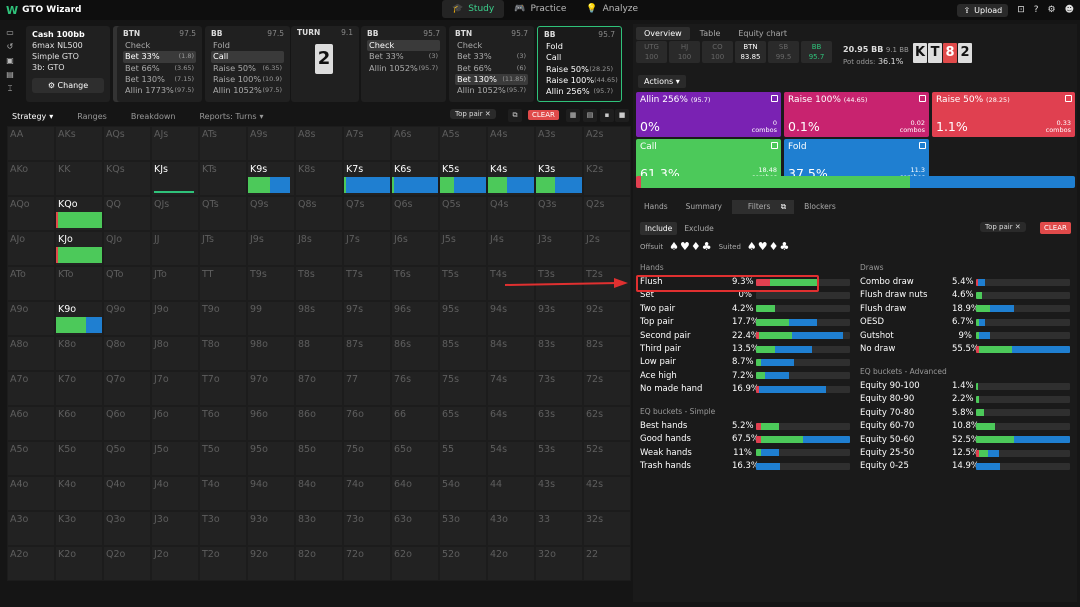 This screenshot has height=607, width=1080. What do you see at coordinates (651, 52) in the screenshot?
I see `position-utg: UTG 100` at bounding box center [651, 52].